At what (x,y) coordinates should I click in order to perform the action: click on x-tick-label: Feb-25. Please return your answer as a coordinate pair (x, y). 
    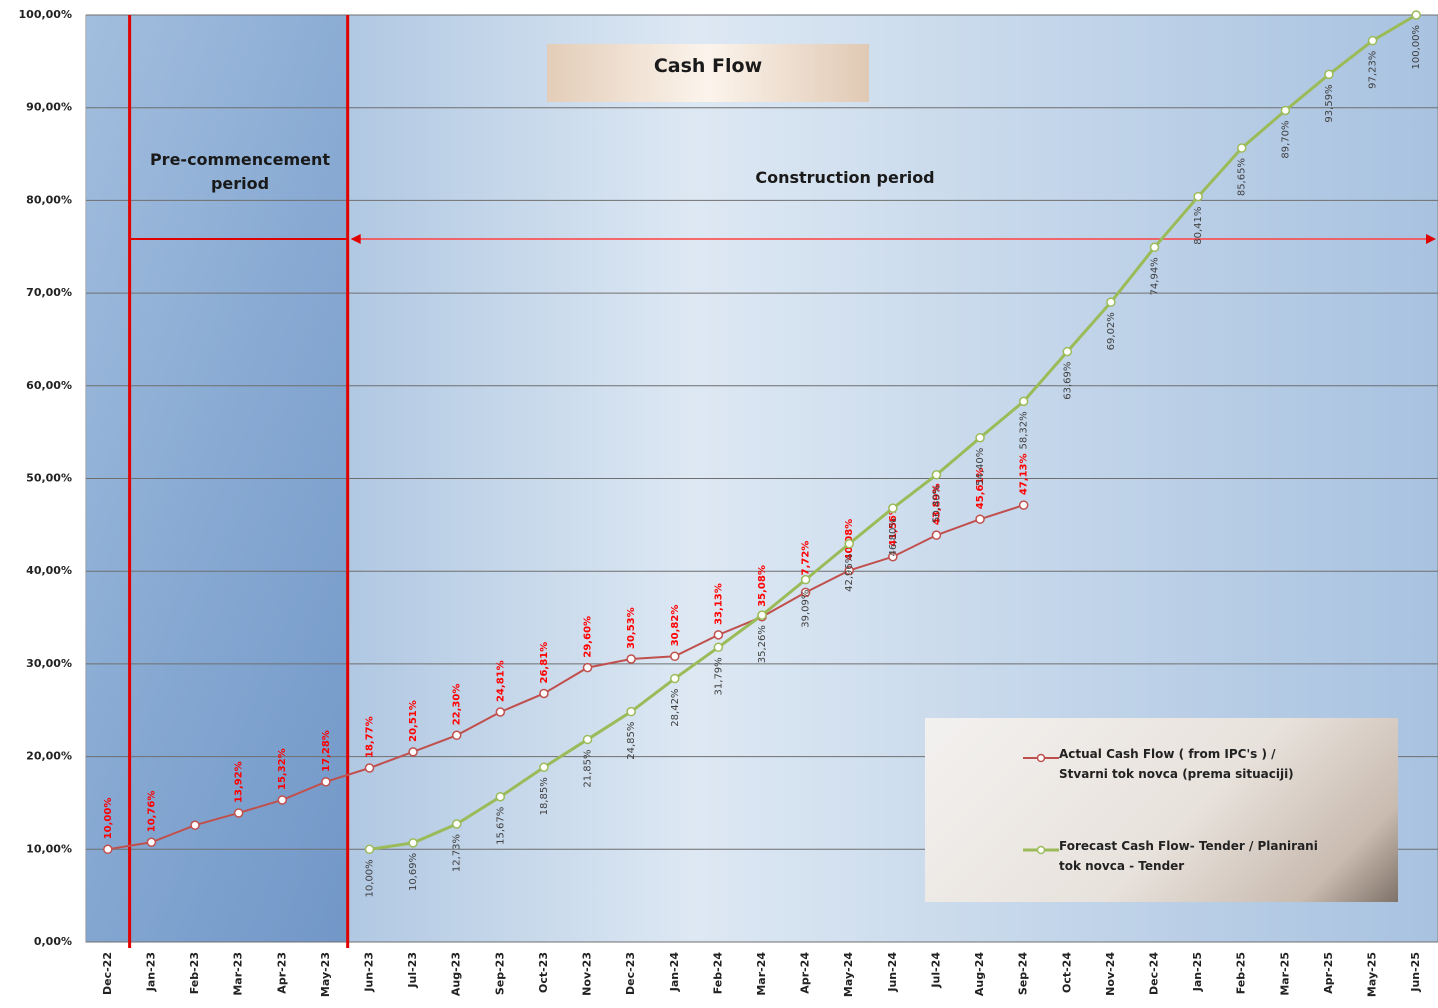
    Looking at the image, I should click on (1241, 973).